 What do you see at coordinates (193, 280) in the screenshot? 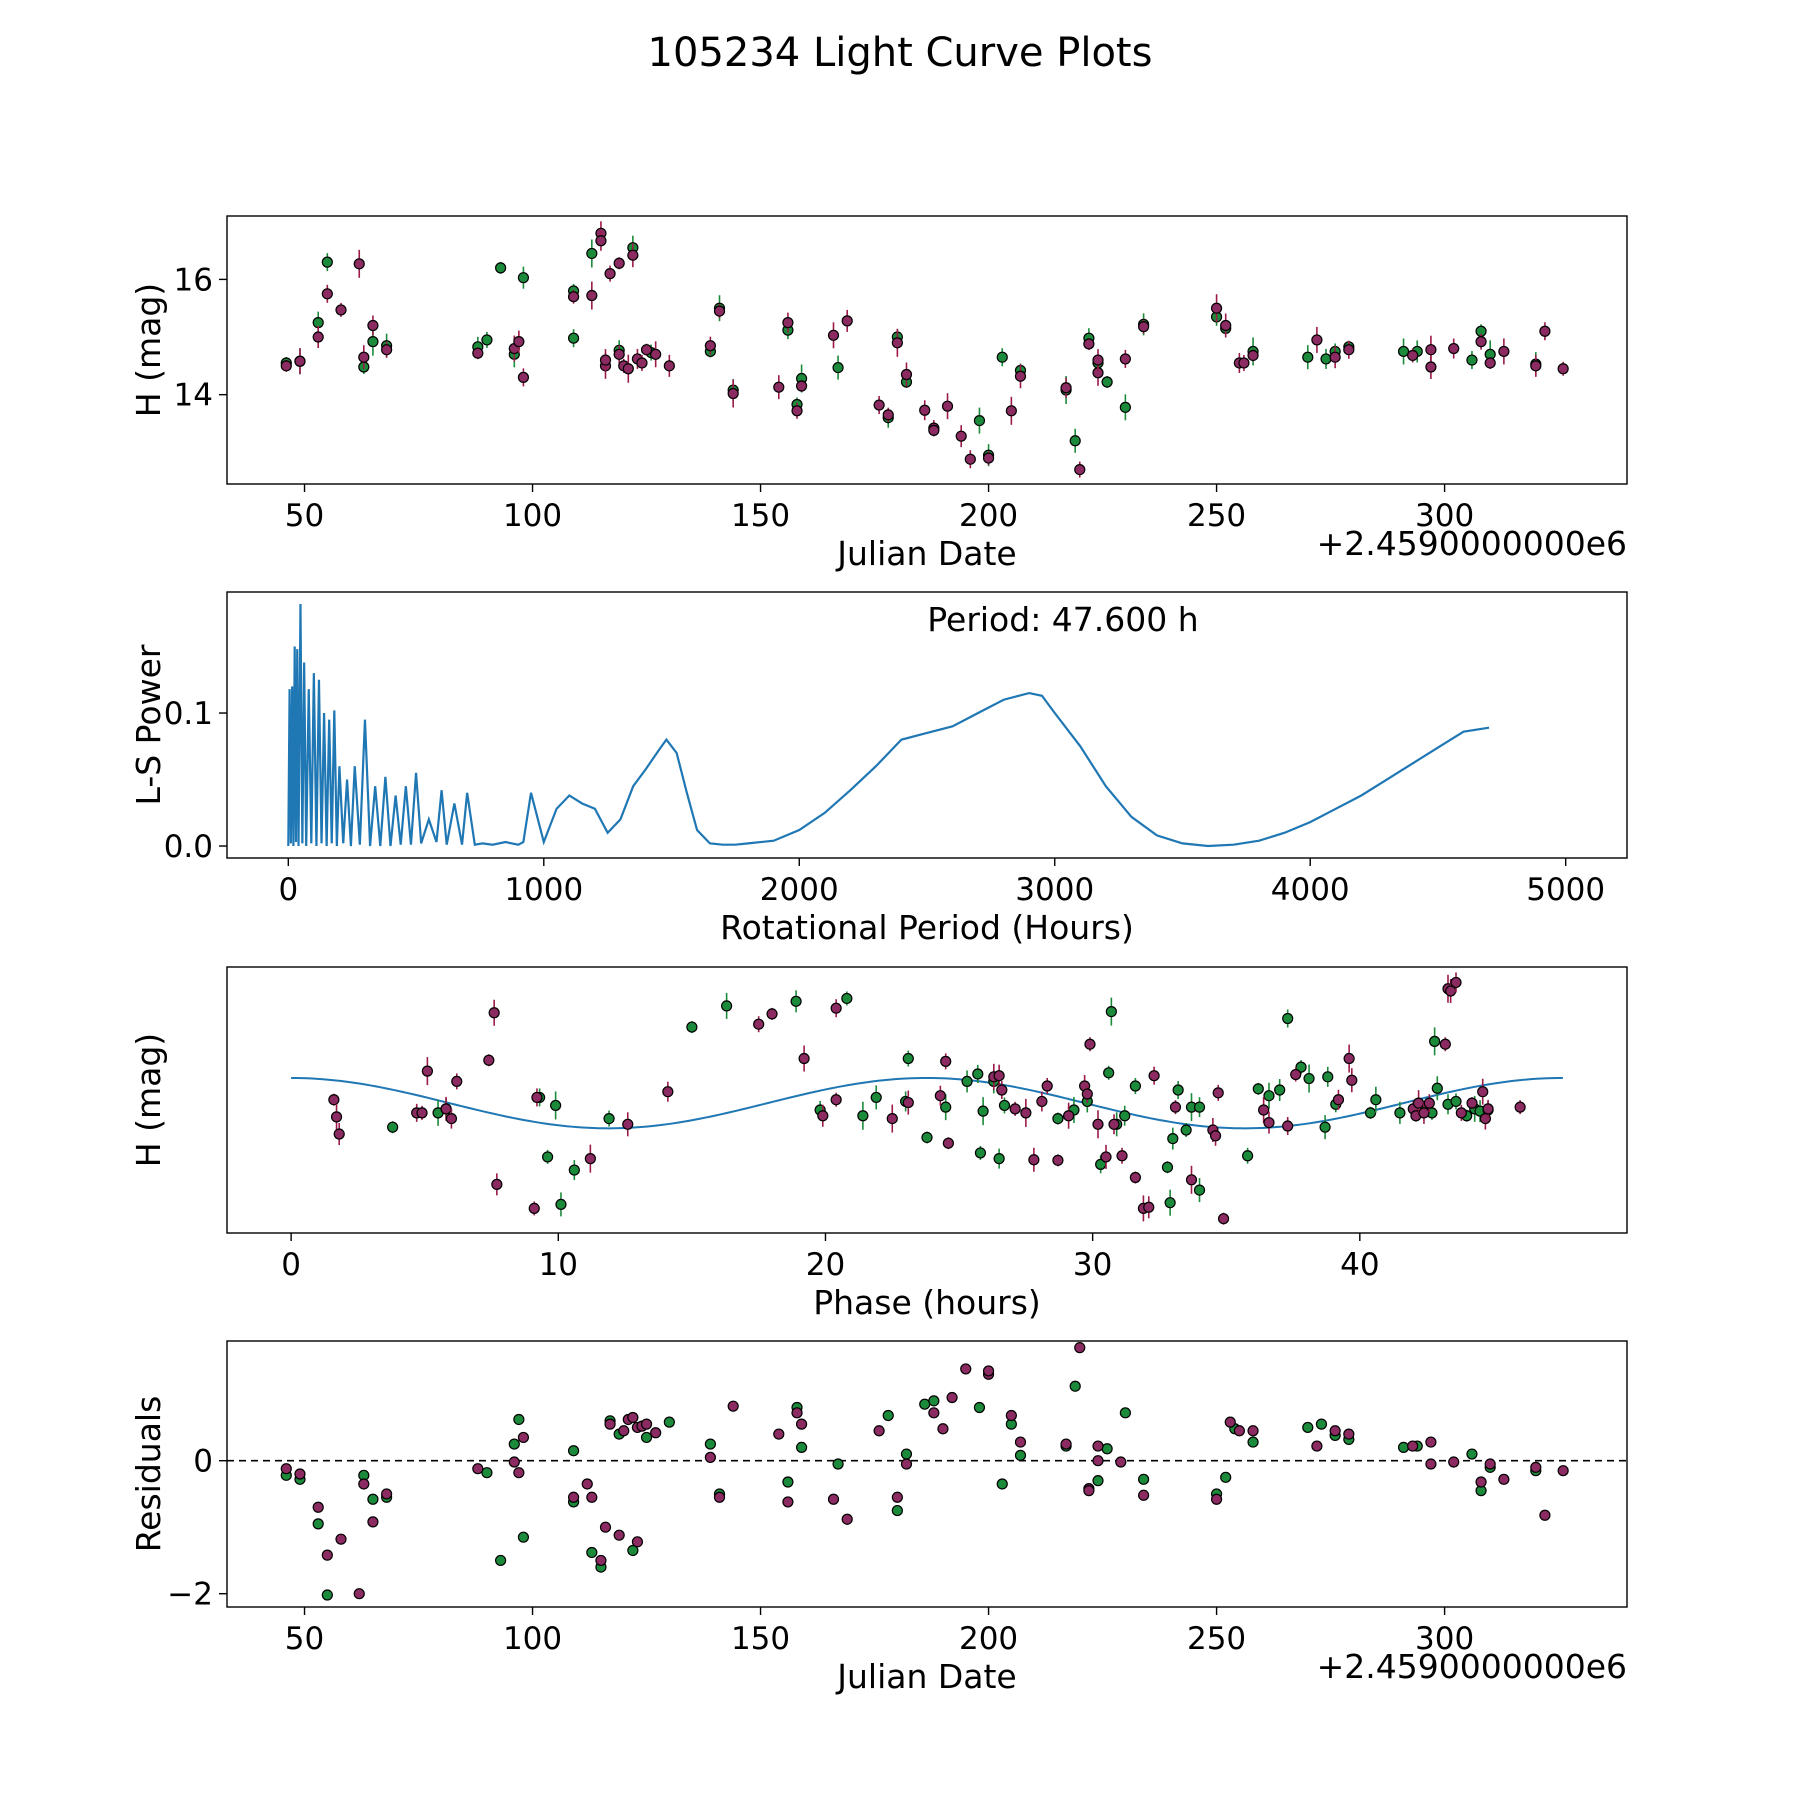
I see `y-tick-label: 16` at bounding box center [193, 280].